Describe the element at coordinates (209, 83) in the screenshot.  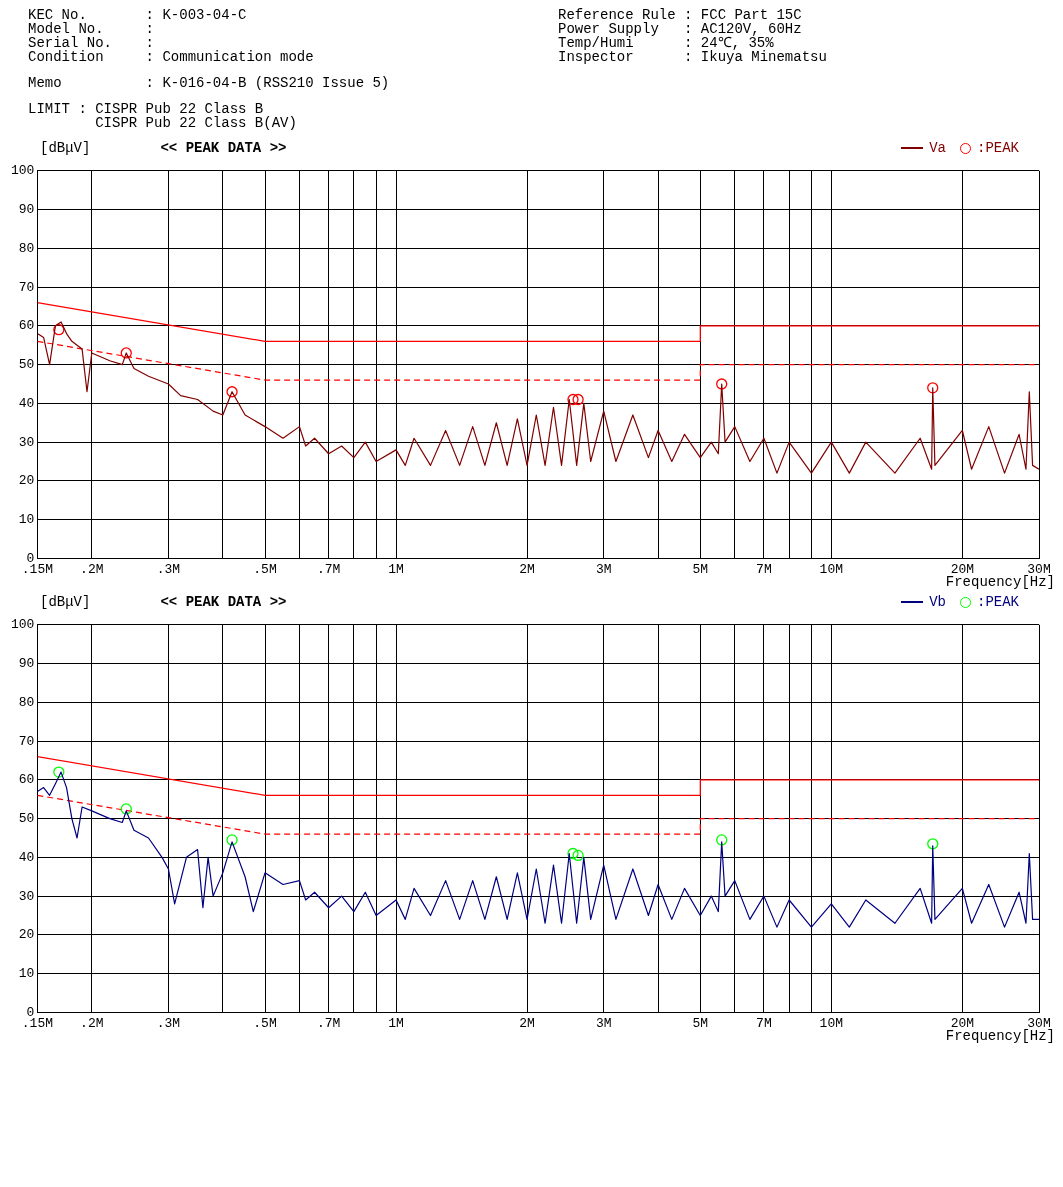
I see `text: Memo : K-016-04-B (RSS210 Issue 5)` at that location.